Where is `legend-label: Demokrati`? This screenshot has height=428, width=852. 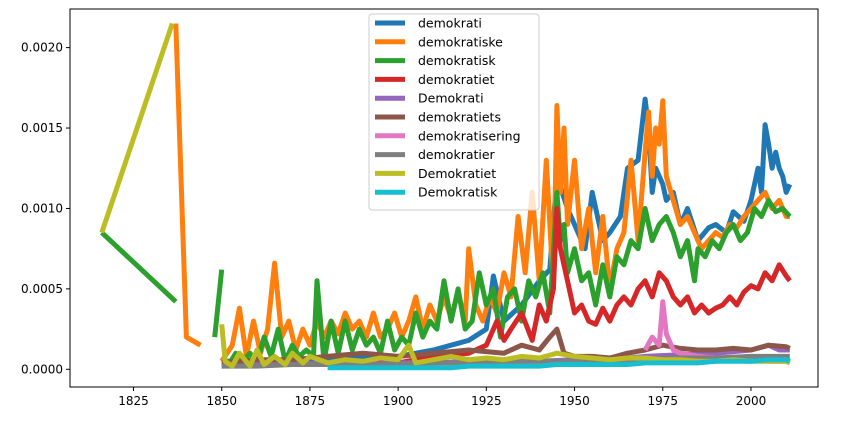 legend-label: Demokrati is located at coordinates (451, 98).